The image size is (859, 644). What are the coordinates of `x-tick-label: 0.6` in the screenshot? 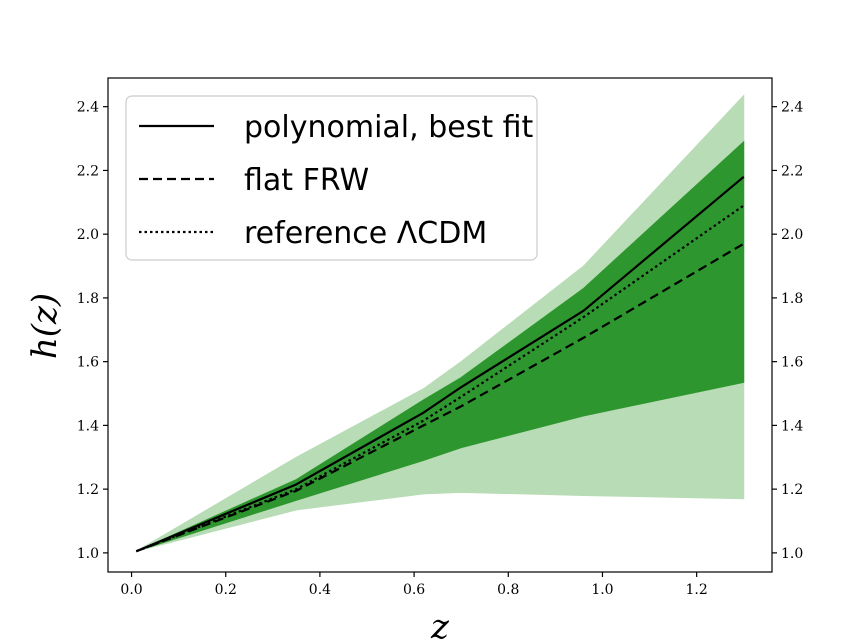 It's located at (414, 590).